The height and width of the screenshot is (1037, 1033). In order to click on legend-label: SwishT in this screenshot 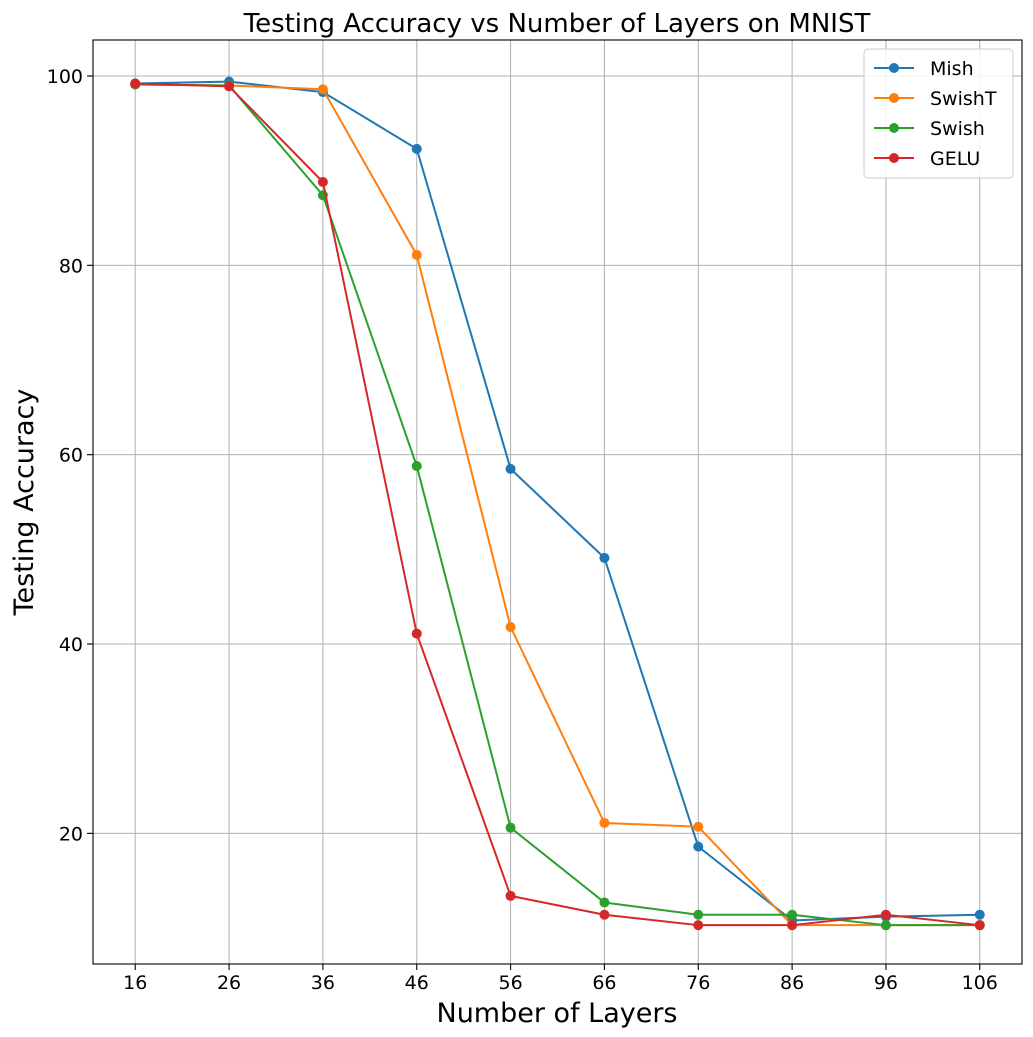, I will do `click(963, 99)`.